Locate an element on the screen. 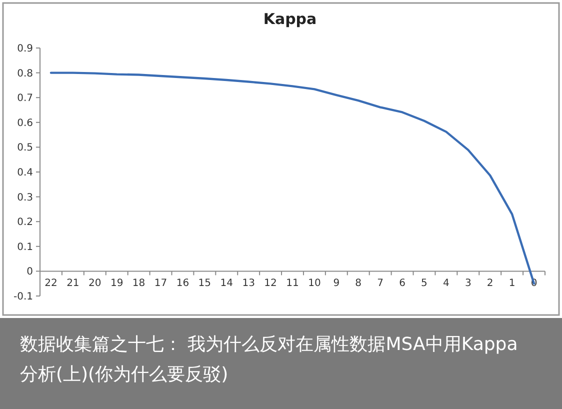  y-tick-label: 0 is located at coordinates (29, 272).